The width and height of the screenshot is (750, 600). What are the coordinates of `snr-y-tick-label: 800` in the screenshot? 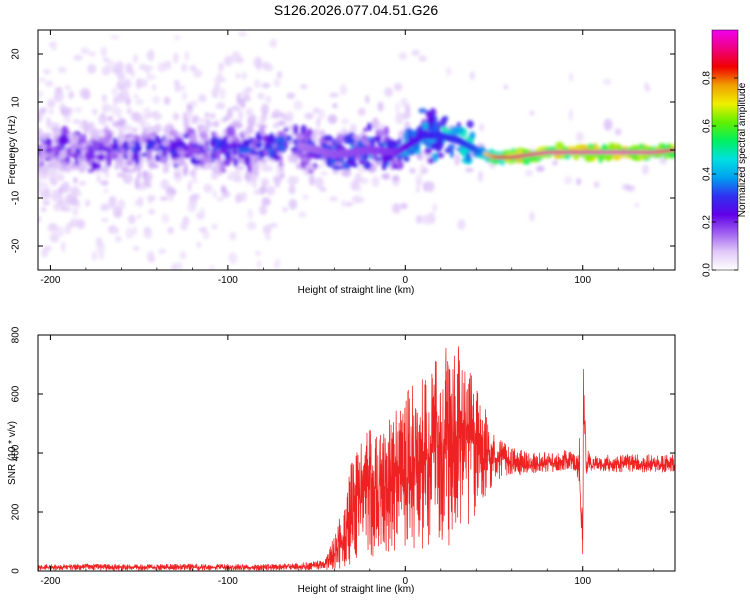 It's located at (16, 334).